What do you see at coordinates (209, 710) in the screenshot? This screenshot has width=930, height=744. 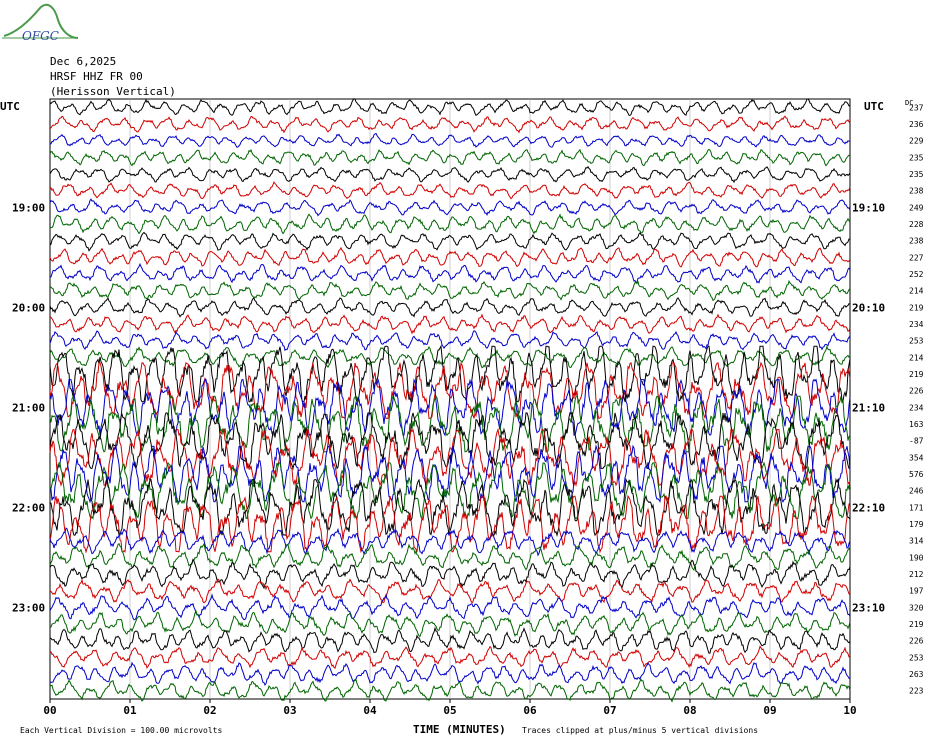 I see `x-tick-label: 02` at bounding box center [209, 710].